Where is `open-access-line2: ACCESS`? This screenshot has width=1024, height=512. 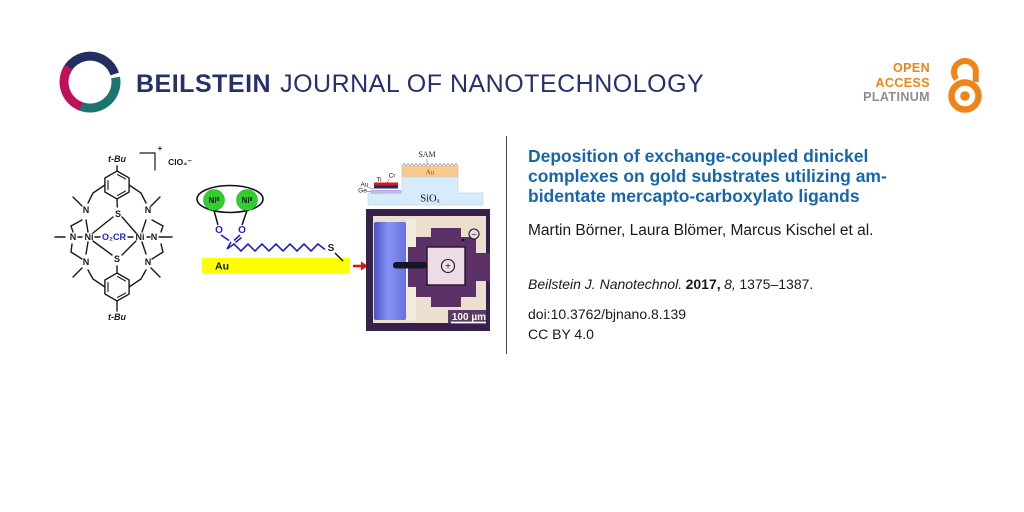
open-access-line2: ACCESS is located at coordinates (902, 82).